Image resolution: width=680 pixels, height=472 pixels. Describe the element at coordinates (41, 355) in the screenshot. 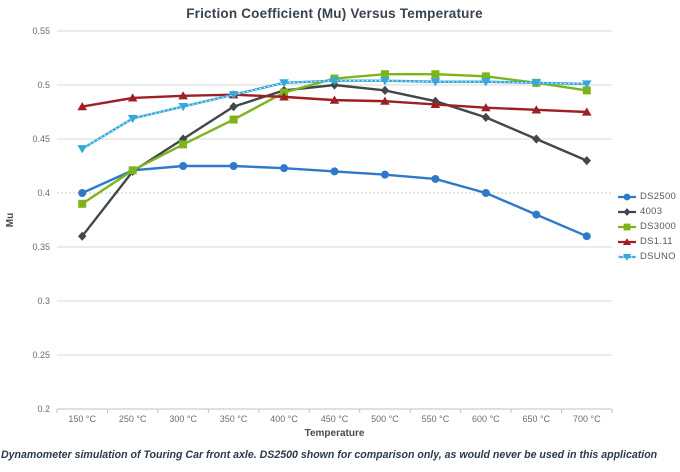

I see `y-tick-label: 0.25` at that location.